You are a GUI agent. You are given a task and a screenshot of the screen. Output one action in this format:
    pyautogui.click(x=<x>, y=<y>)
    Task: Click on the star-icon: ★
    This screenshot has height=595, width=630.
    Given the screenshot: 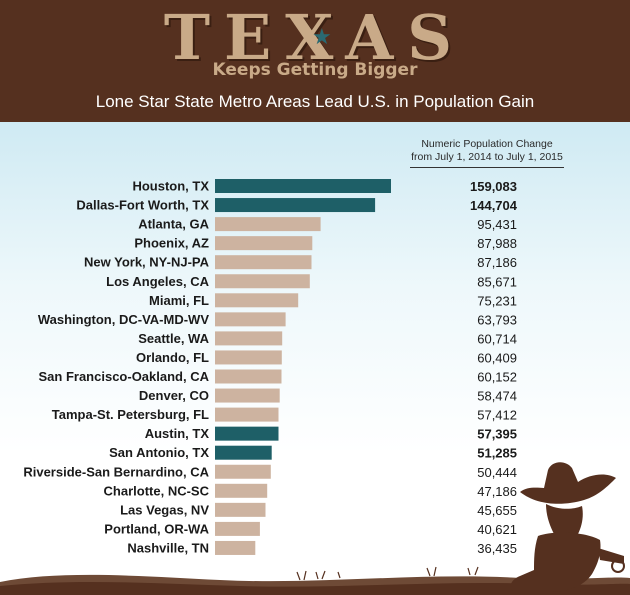 What is the action you would take?
    pyautogui.click(x=322, y=36)
    